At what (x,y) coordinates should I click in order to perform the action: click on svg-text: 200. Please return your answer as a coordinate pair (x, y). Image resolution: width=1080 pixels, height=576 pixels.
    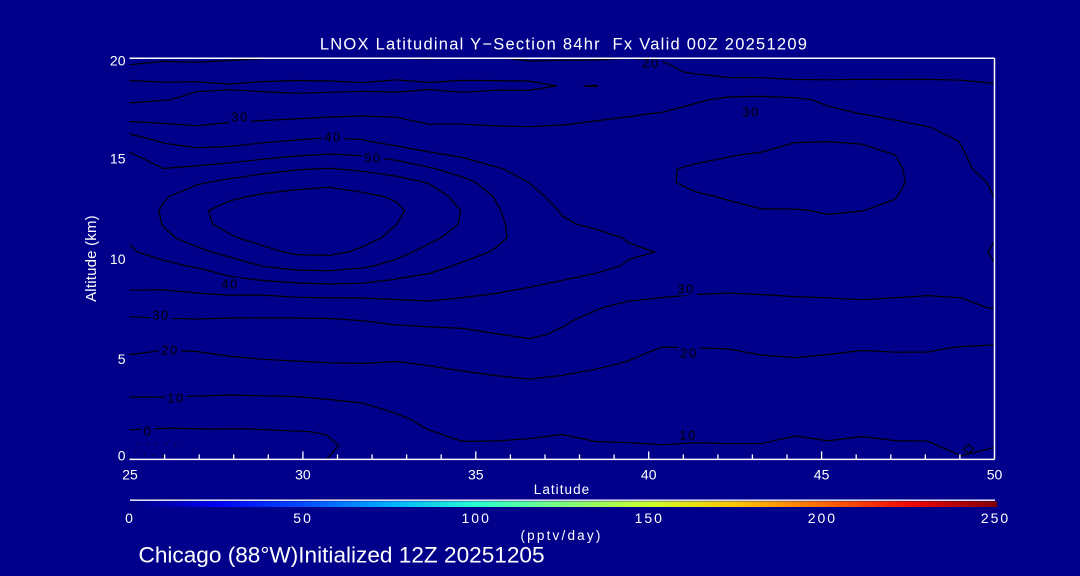
    Looking at the image, I should click on (822, 518).